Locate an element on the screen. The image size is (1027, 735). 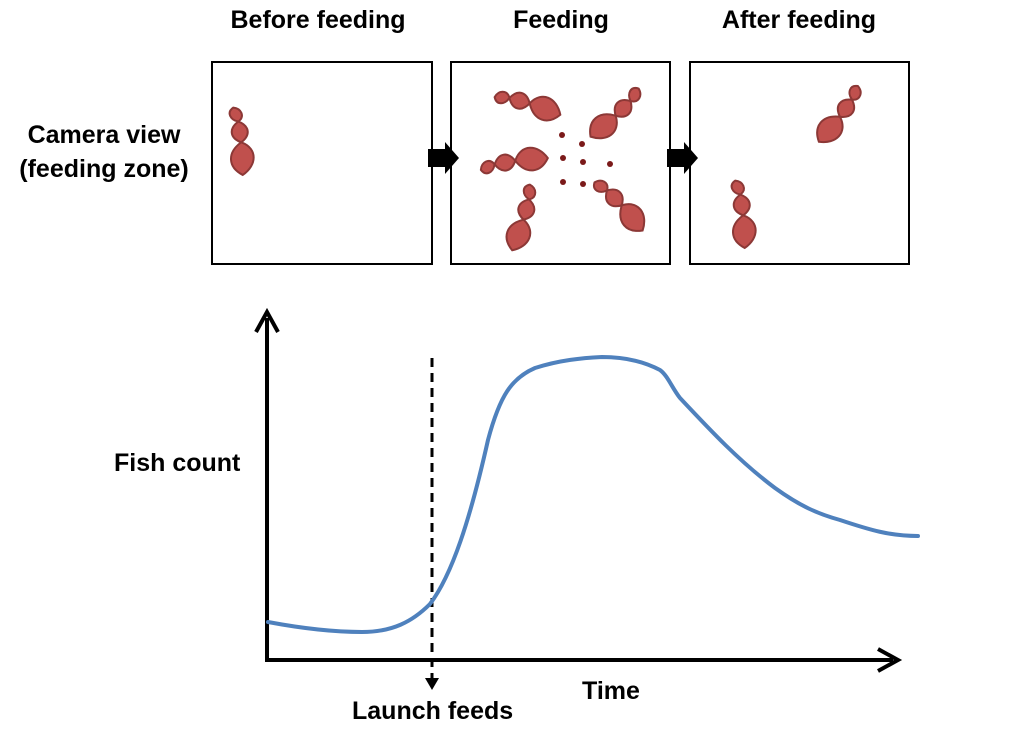
camera-view-label-line1: Camera view is located at coordinates (104, 135).